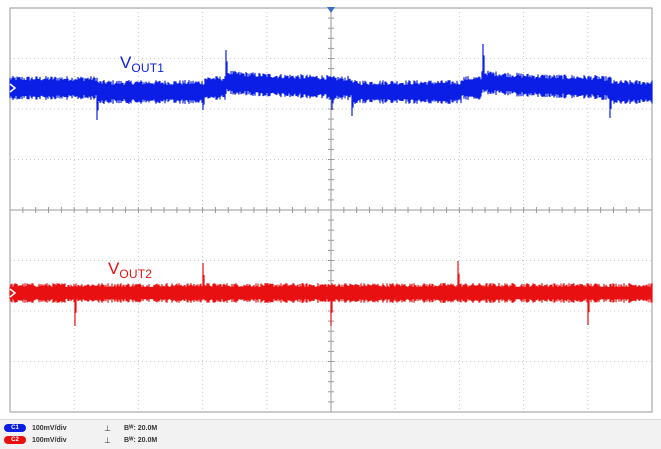 The width and height of the screenshot is (661, 449). What do you see at coordinates (107, 428) in the screenshot?
I see `ch1-coupling-icon: ⊥` at bounding box center [107, 428].